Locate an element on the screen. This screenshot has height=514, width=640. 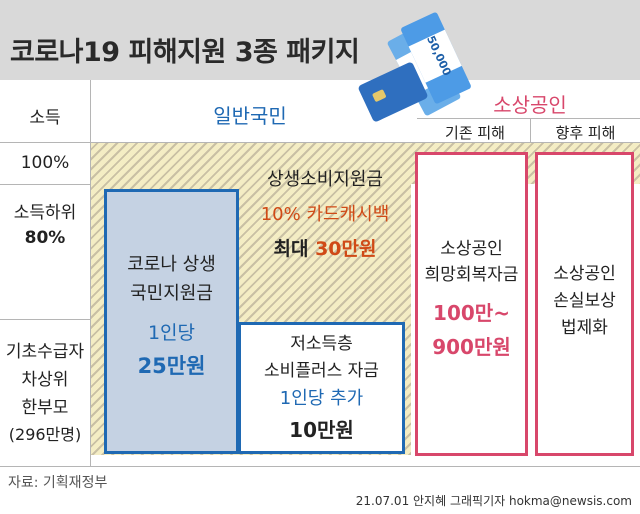
national-grant-amount: 25만원 is located at coordinates (171, 366).